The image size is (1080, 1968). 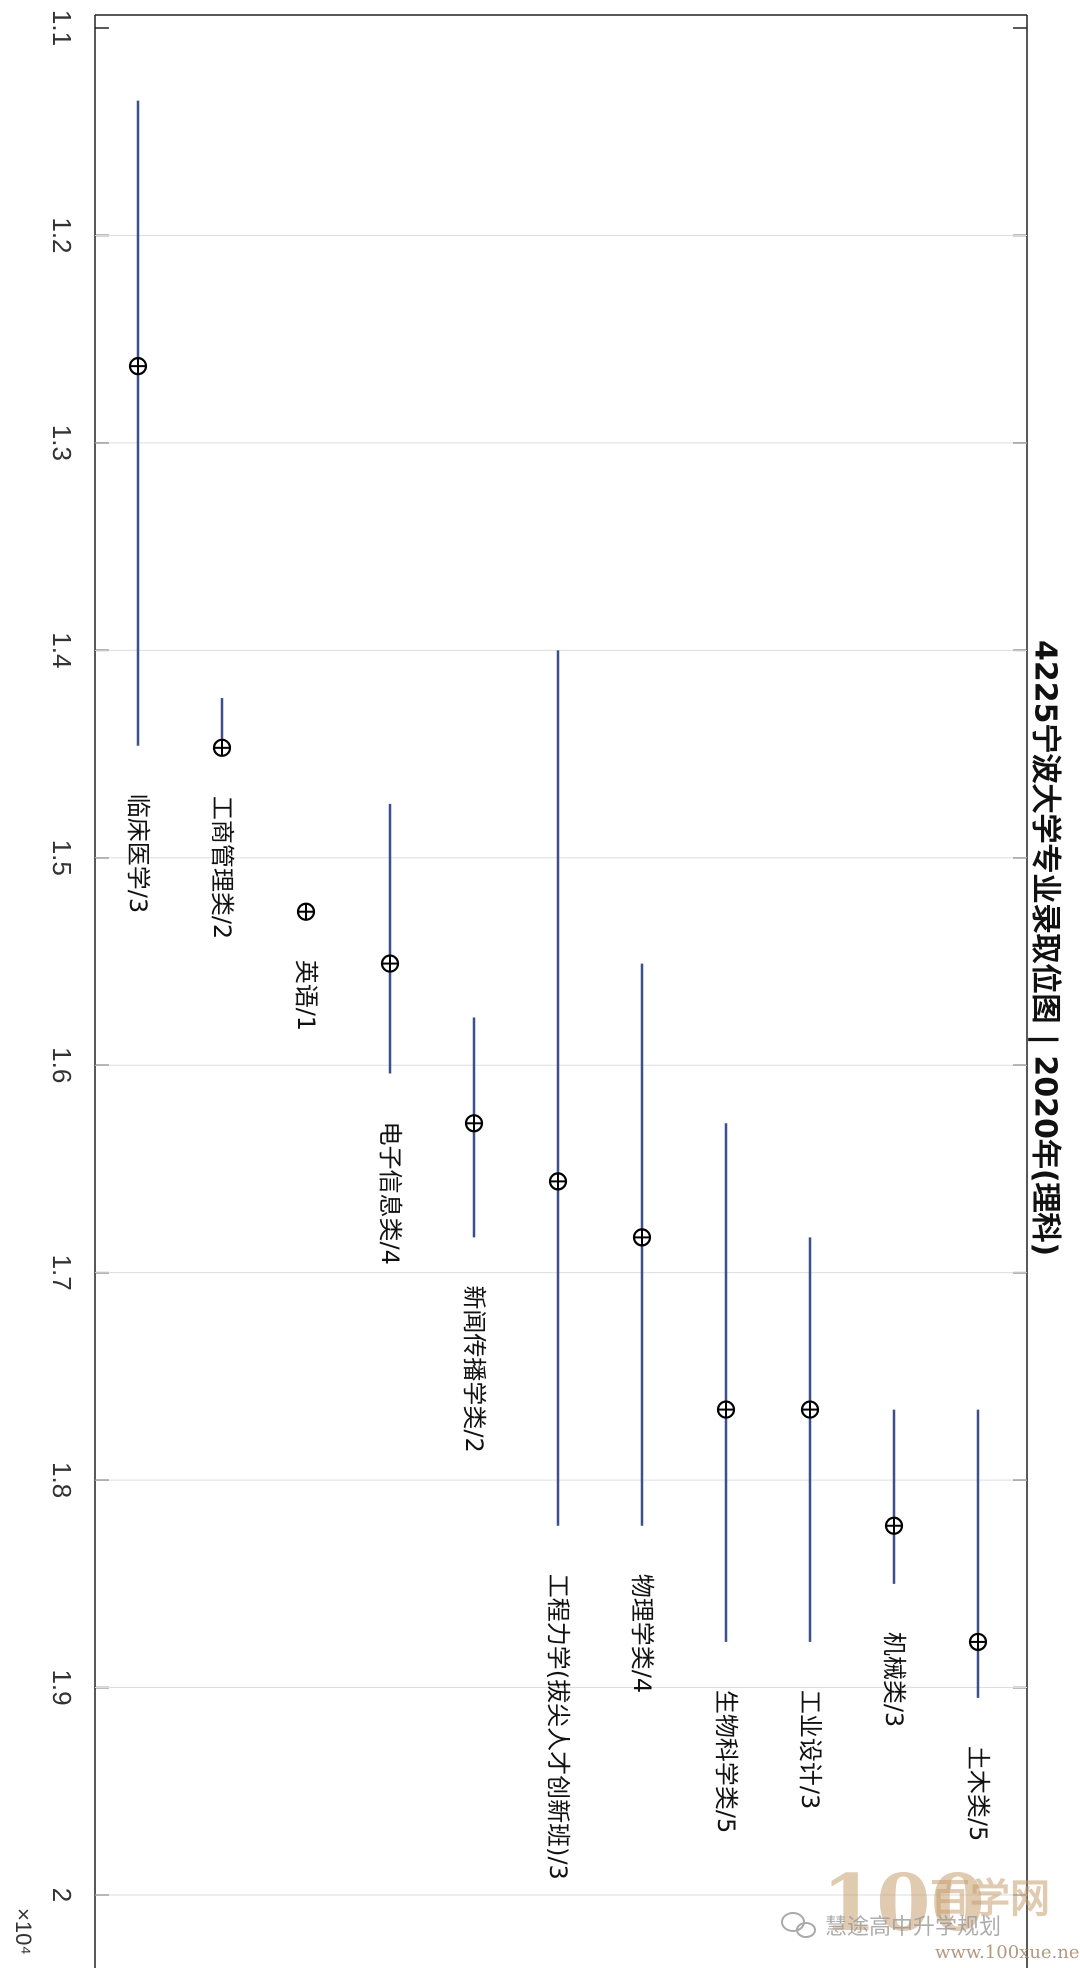 What do you see at coordinates (990, 1898) in the screenshot?
I see `watermark-brand: 百学网` at bounding box center [990, 1898].